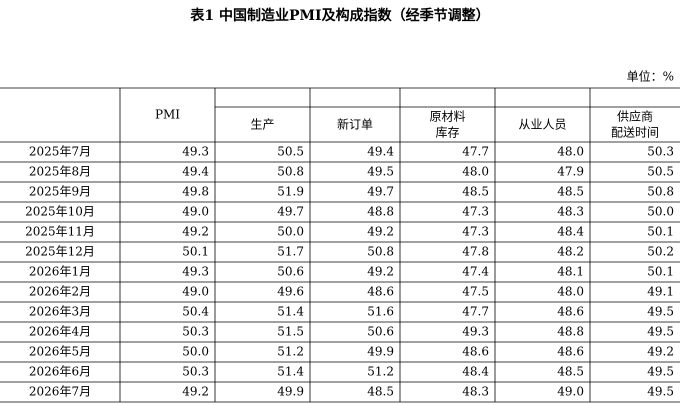  What do you see at coordinates (570, 252) in the screenshot?
I see `cell-value: 48.2` at bounding box center [570, 252].